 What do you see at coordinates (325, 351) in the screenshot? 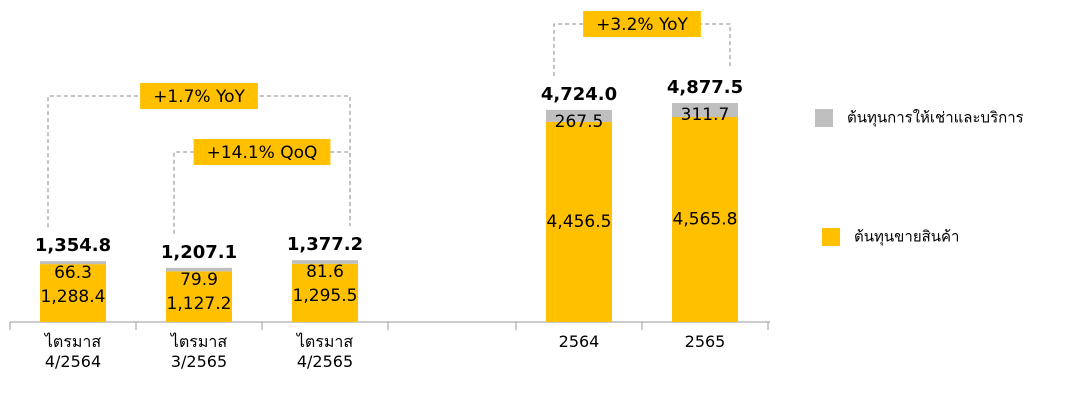
I see `x-tick-label: ไตรมาส 4/2565` at bounding box center [325, 351].